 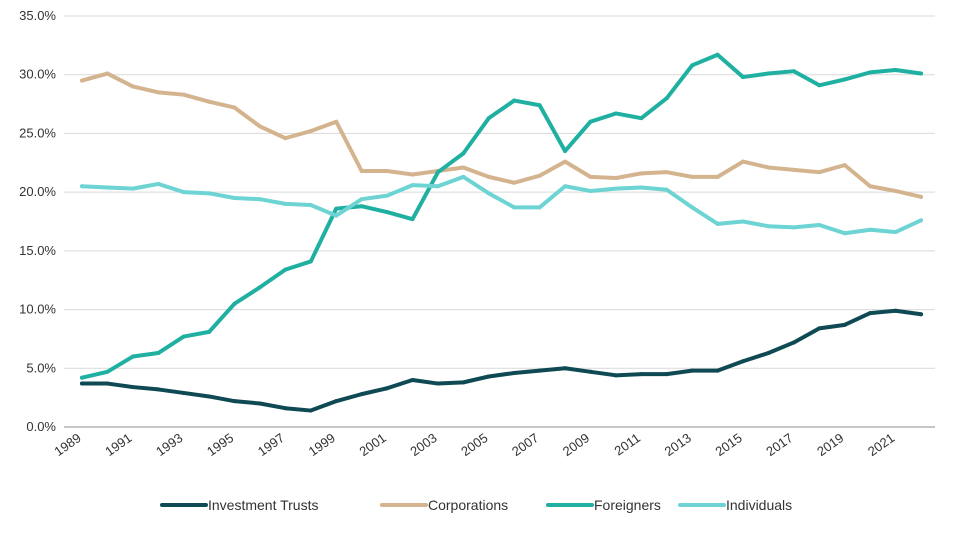 I want to click on y-tick-label: 20.0%, so click(x=37, y=191).